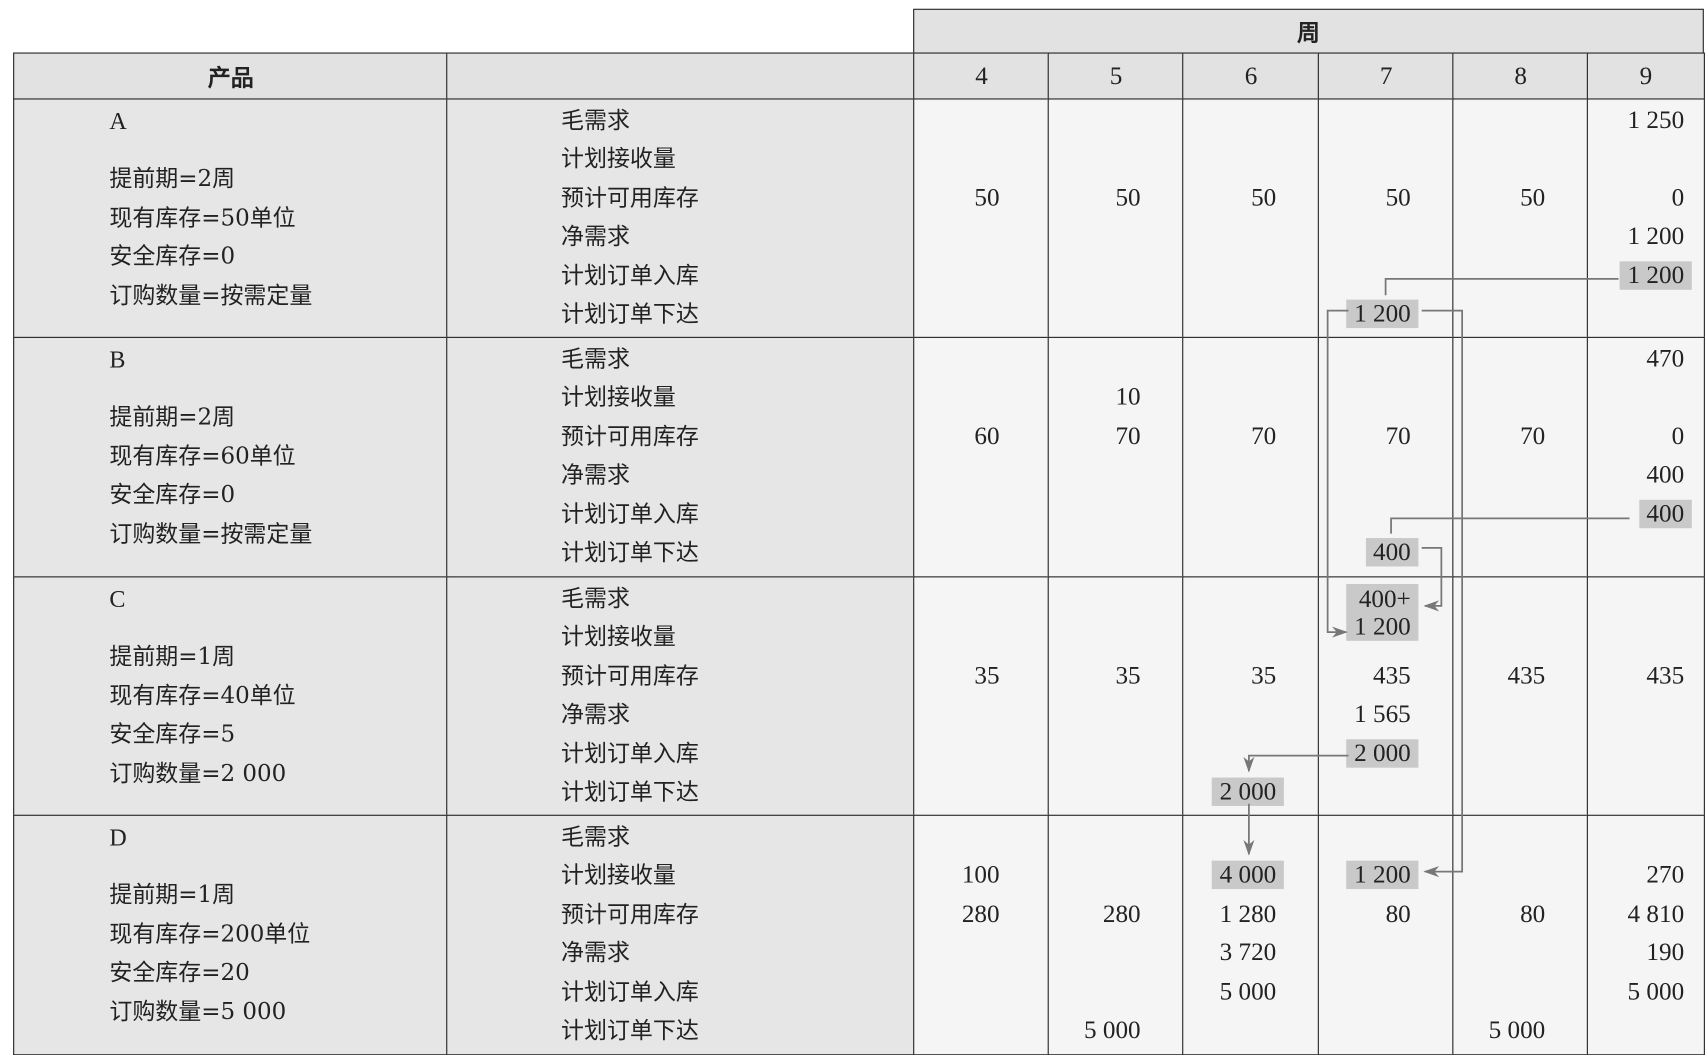 The height and width of the screenshot is (1055, 1706). Describe the element at coordinates (172, 494) in the screenshot. I see `product-param: 安全库存=0` at that location.